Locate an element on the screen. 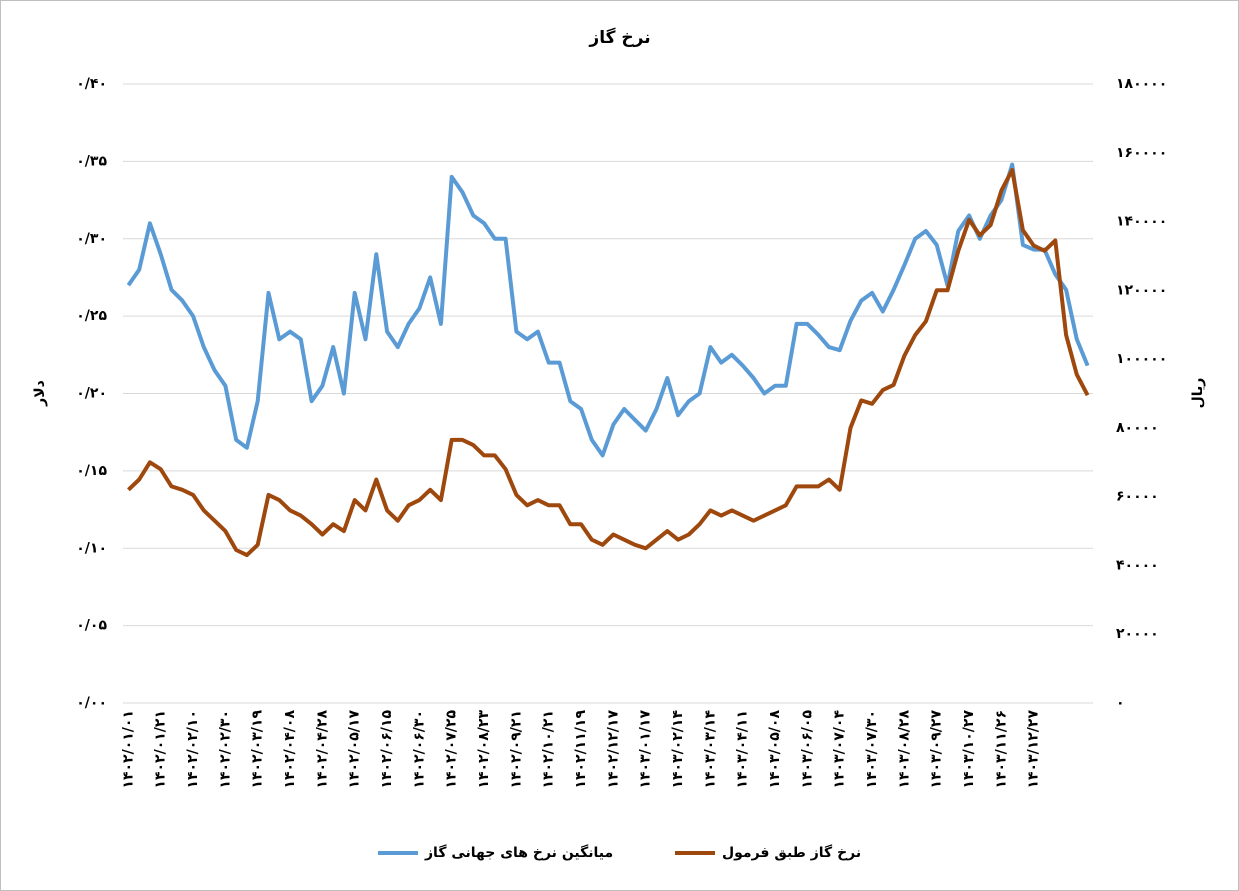  x-tick-label: ۱۴۰۳/۰۵/۰۸ is located at coordinates (775, 749).